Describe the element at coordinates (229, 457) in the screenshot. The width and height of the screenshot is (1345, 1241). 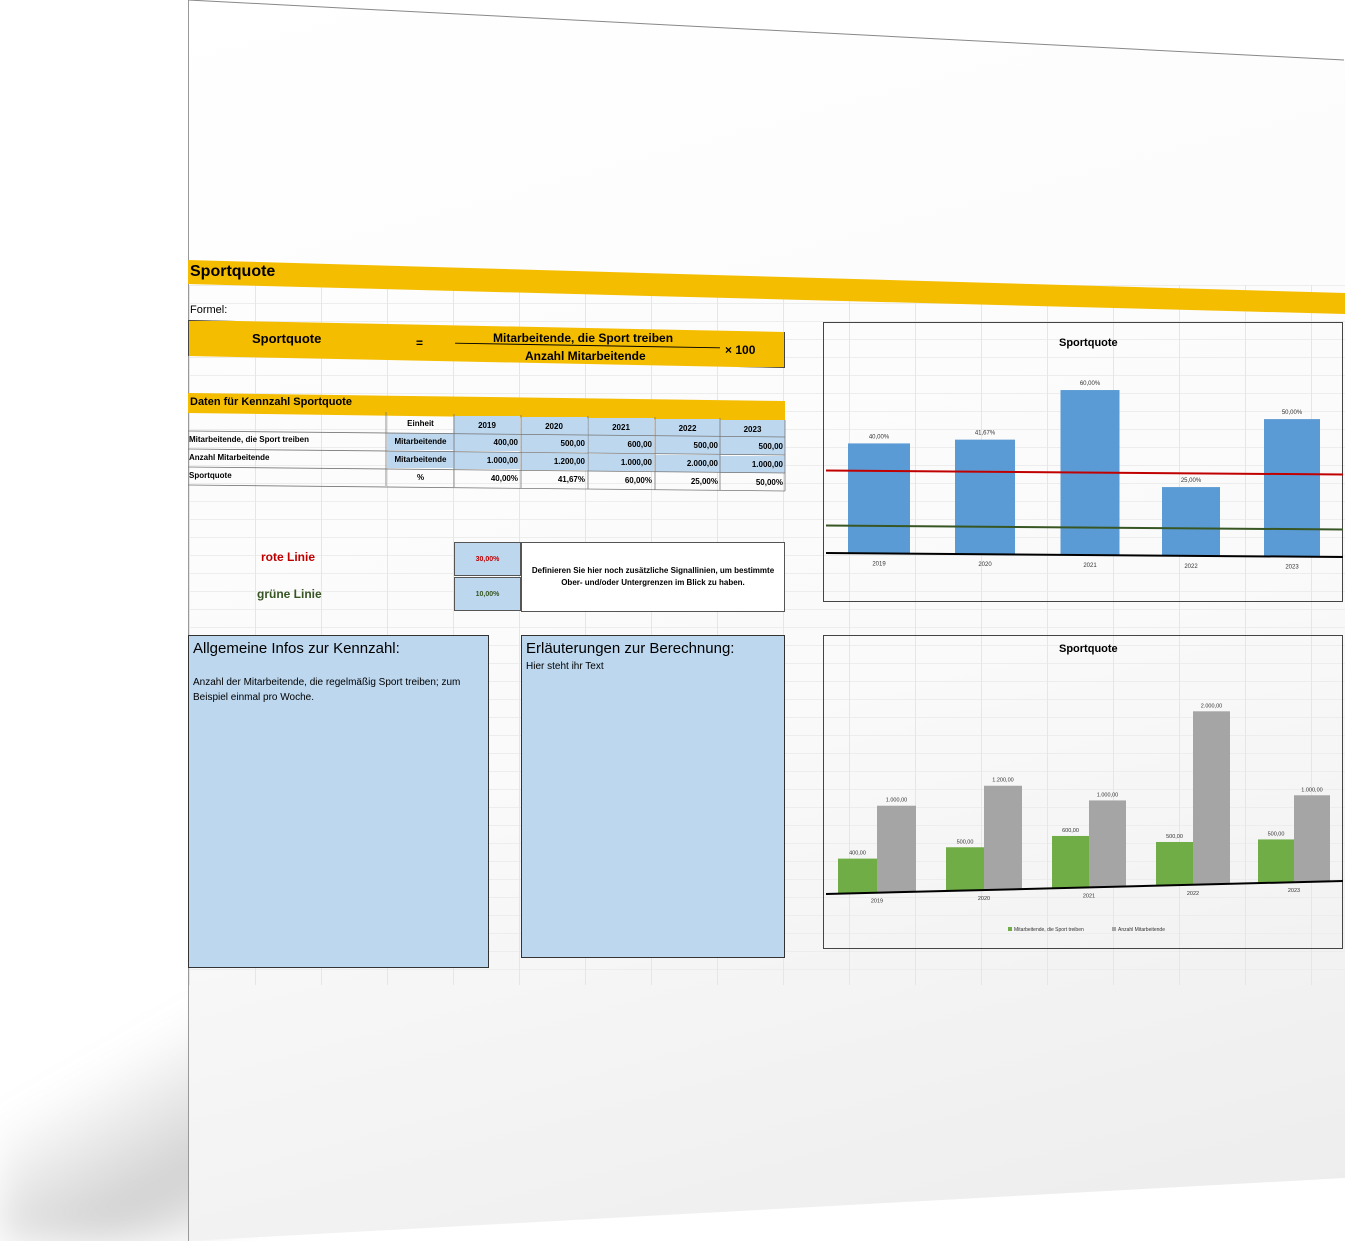
I see `row-label: Anzahl Mitarbeitende` at that location.